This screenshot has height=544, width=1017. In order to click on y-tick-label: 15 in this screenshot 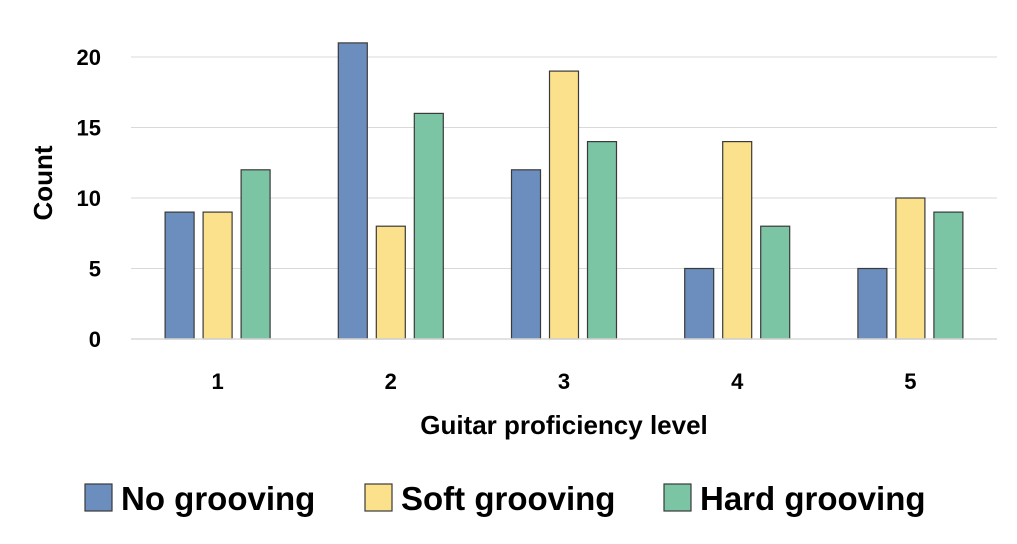, I will do `click(89, 128)`.